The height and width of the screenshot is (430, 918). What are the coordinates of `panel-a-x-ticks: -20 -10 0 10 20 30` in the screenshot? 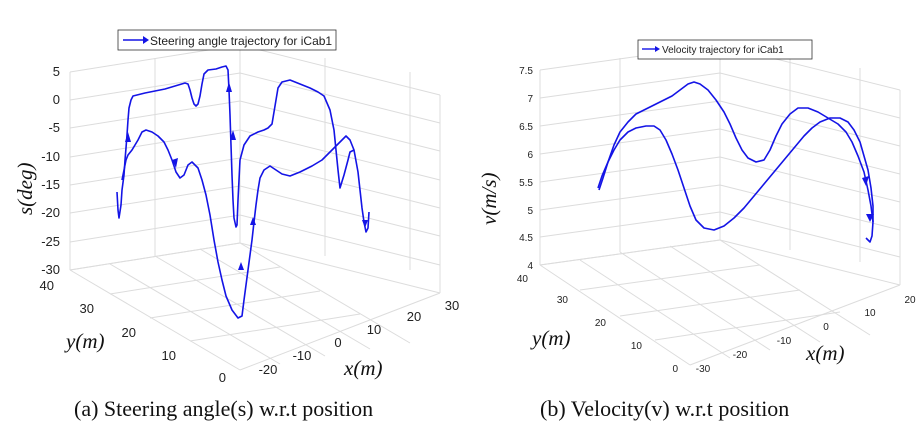 It's located at (359, 337).